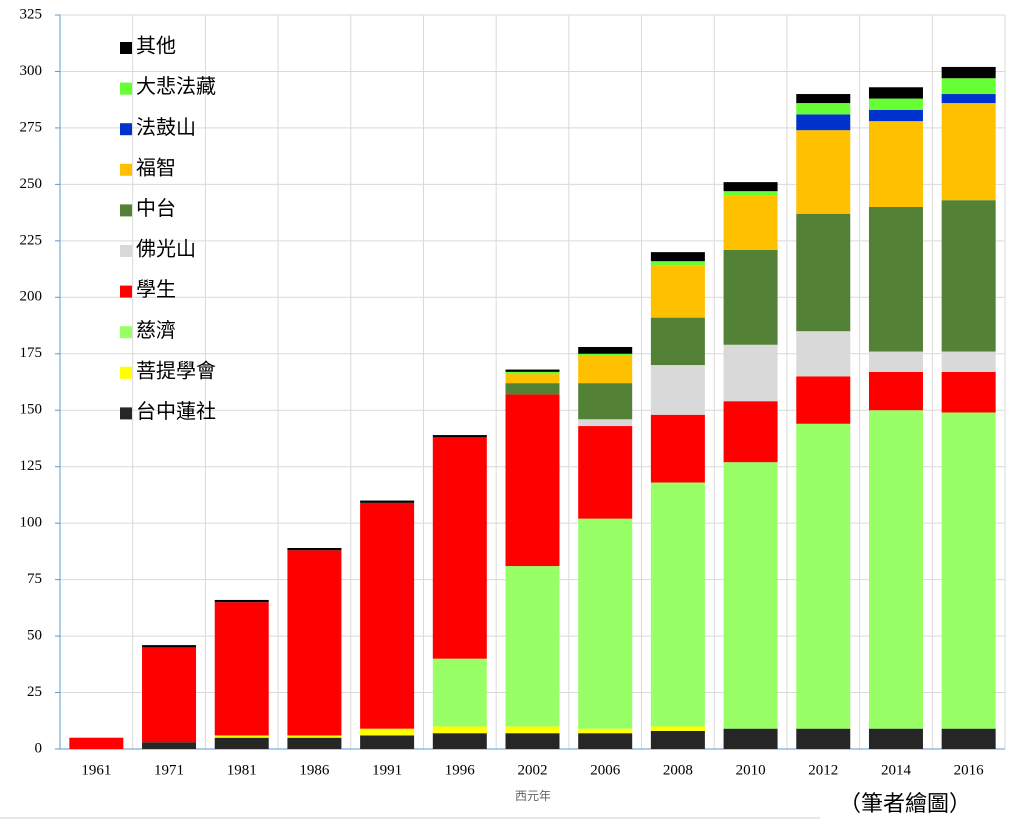 Image resolution: width=1013 pixels, height=824 pixels. Describe the element at coordinates (31, 353) in the screenshot. I see `y-tick-label: 175` at that location.